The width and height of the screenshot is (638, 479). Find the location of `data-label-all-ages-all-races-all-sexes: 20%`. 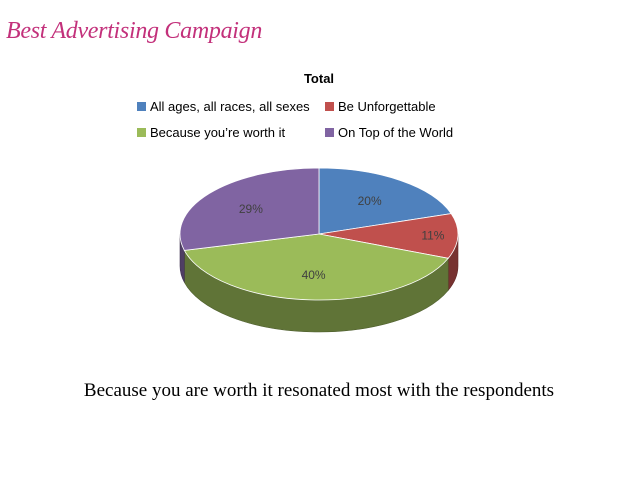

data-label-all-ages-all-races-all-sexes: 20% is located at coordinates (370, 201).